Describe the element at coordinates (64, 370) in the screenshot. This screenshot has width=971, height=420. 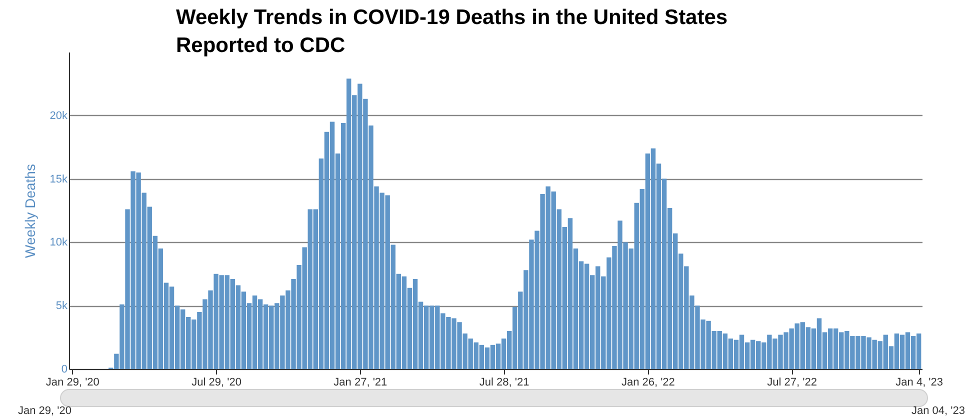
I see `y-tick-label: 0` at that location.